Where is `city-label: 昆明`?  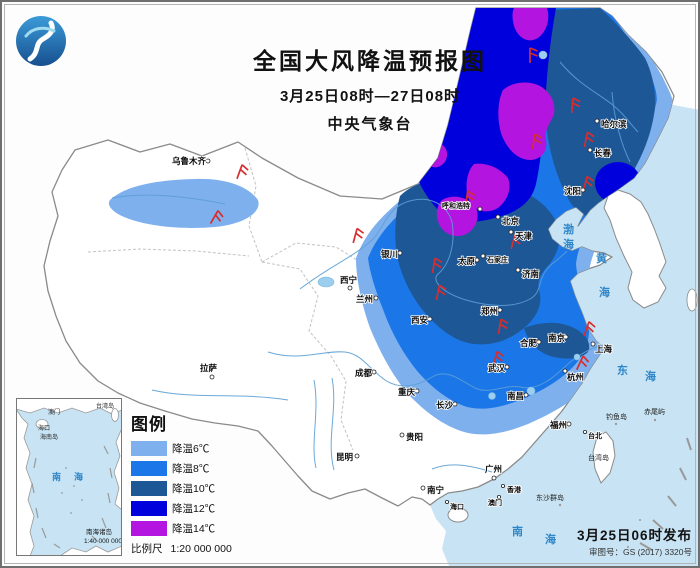 city-label: 昆明 is located at coordinates (345, 457).